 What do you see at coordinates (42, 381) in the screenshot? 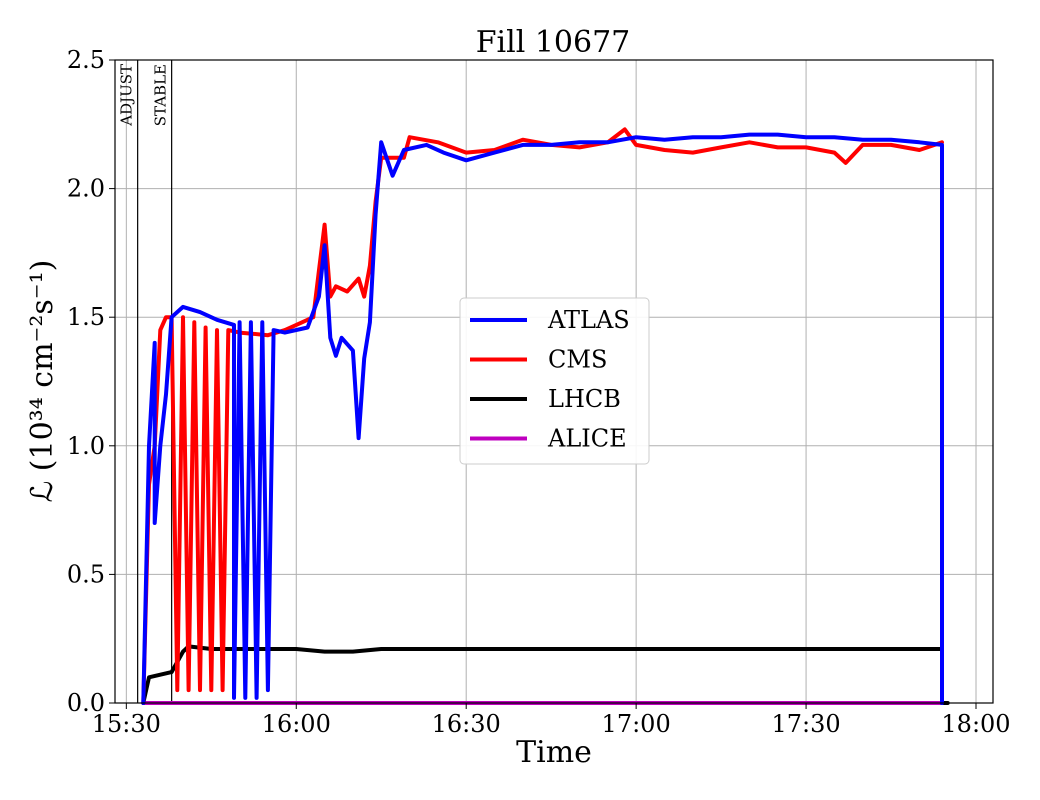
I see `y-axis-label: ℒ (10³⁴ cm⁻²s⁻¹)` at bounding box center [42, 381].